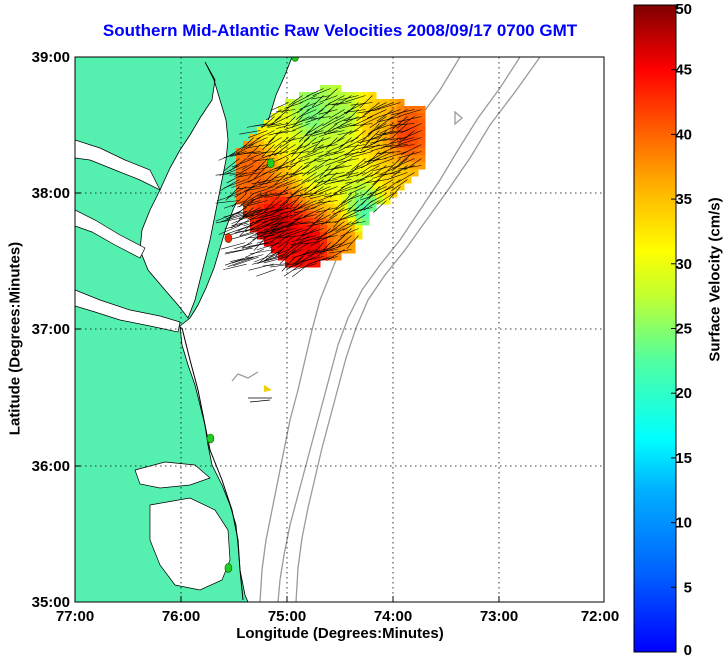 The width and height of the screenshot is (724, 659). I want to click on colorbar-tick-label: 35, so click(683, 199).